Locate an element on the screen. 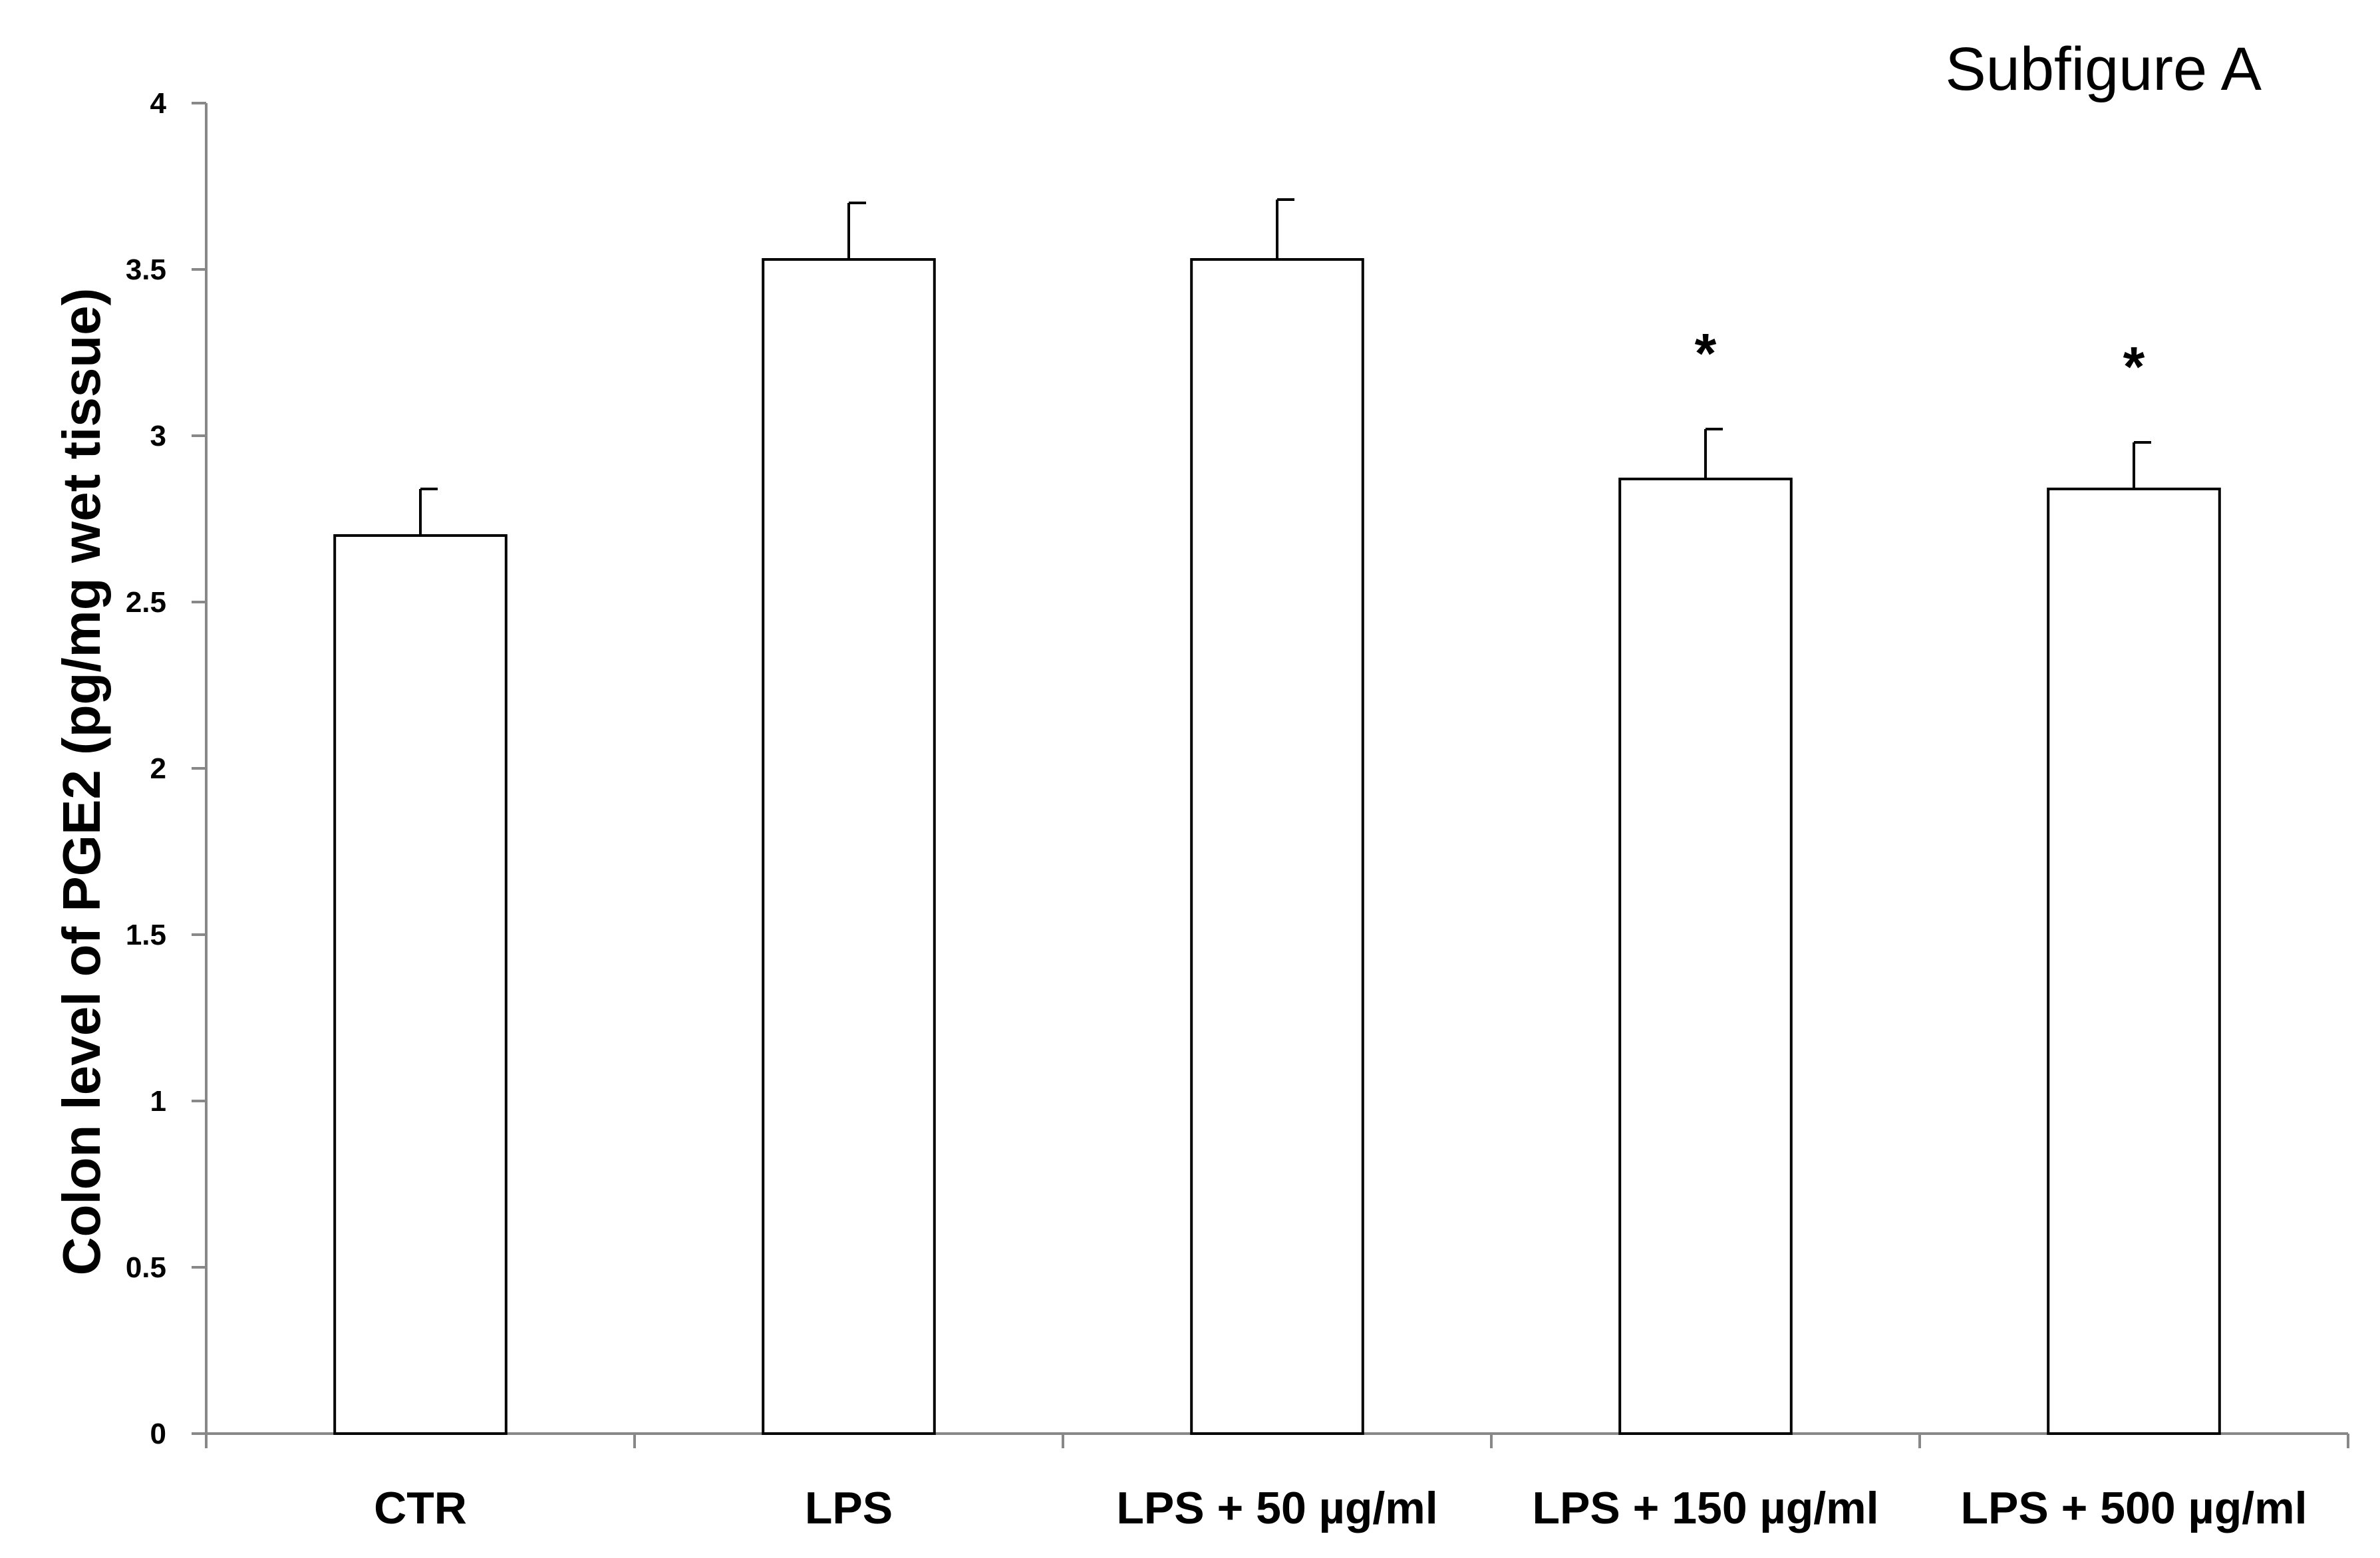 The image size is (2380, 1558). y-tick-label: 3 is located at coordinates (158, 436).